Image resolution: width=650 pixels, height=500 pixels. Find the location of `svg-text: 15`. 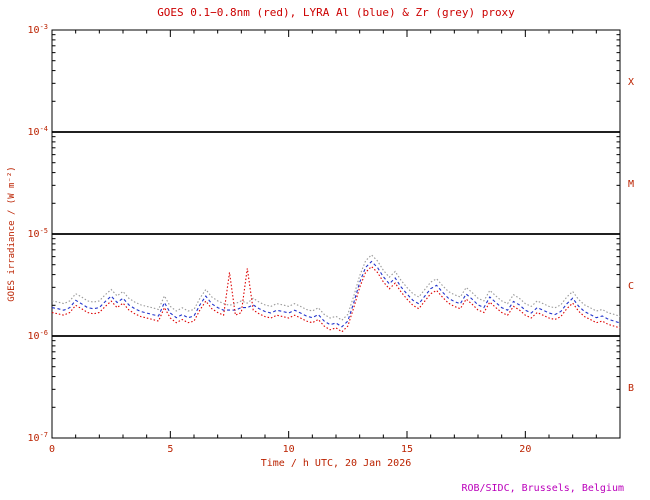

svg-text: 15 is located at coordinates (407, 449).